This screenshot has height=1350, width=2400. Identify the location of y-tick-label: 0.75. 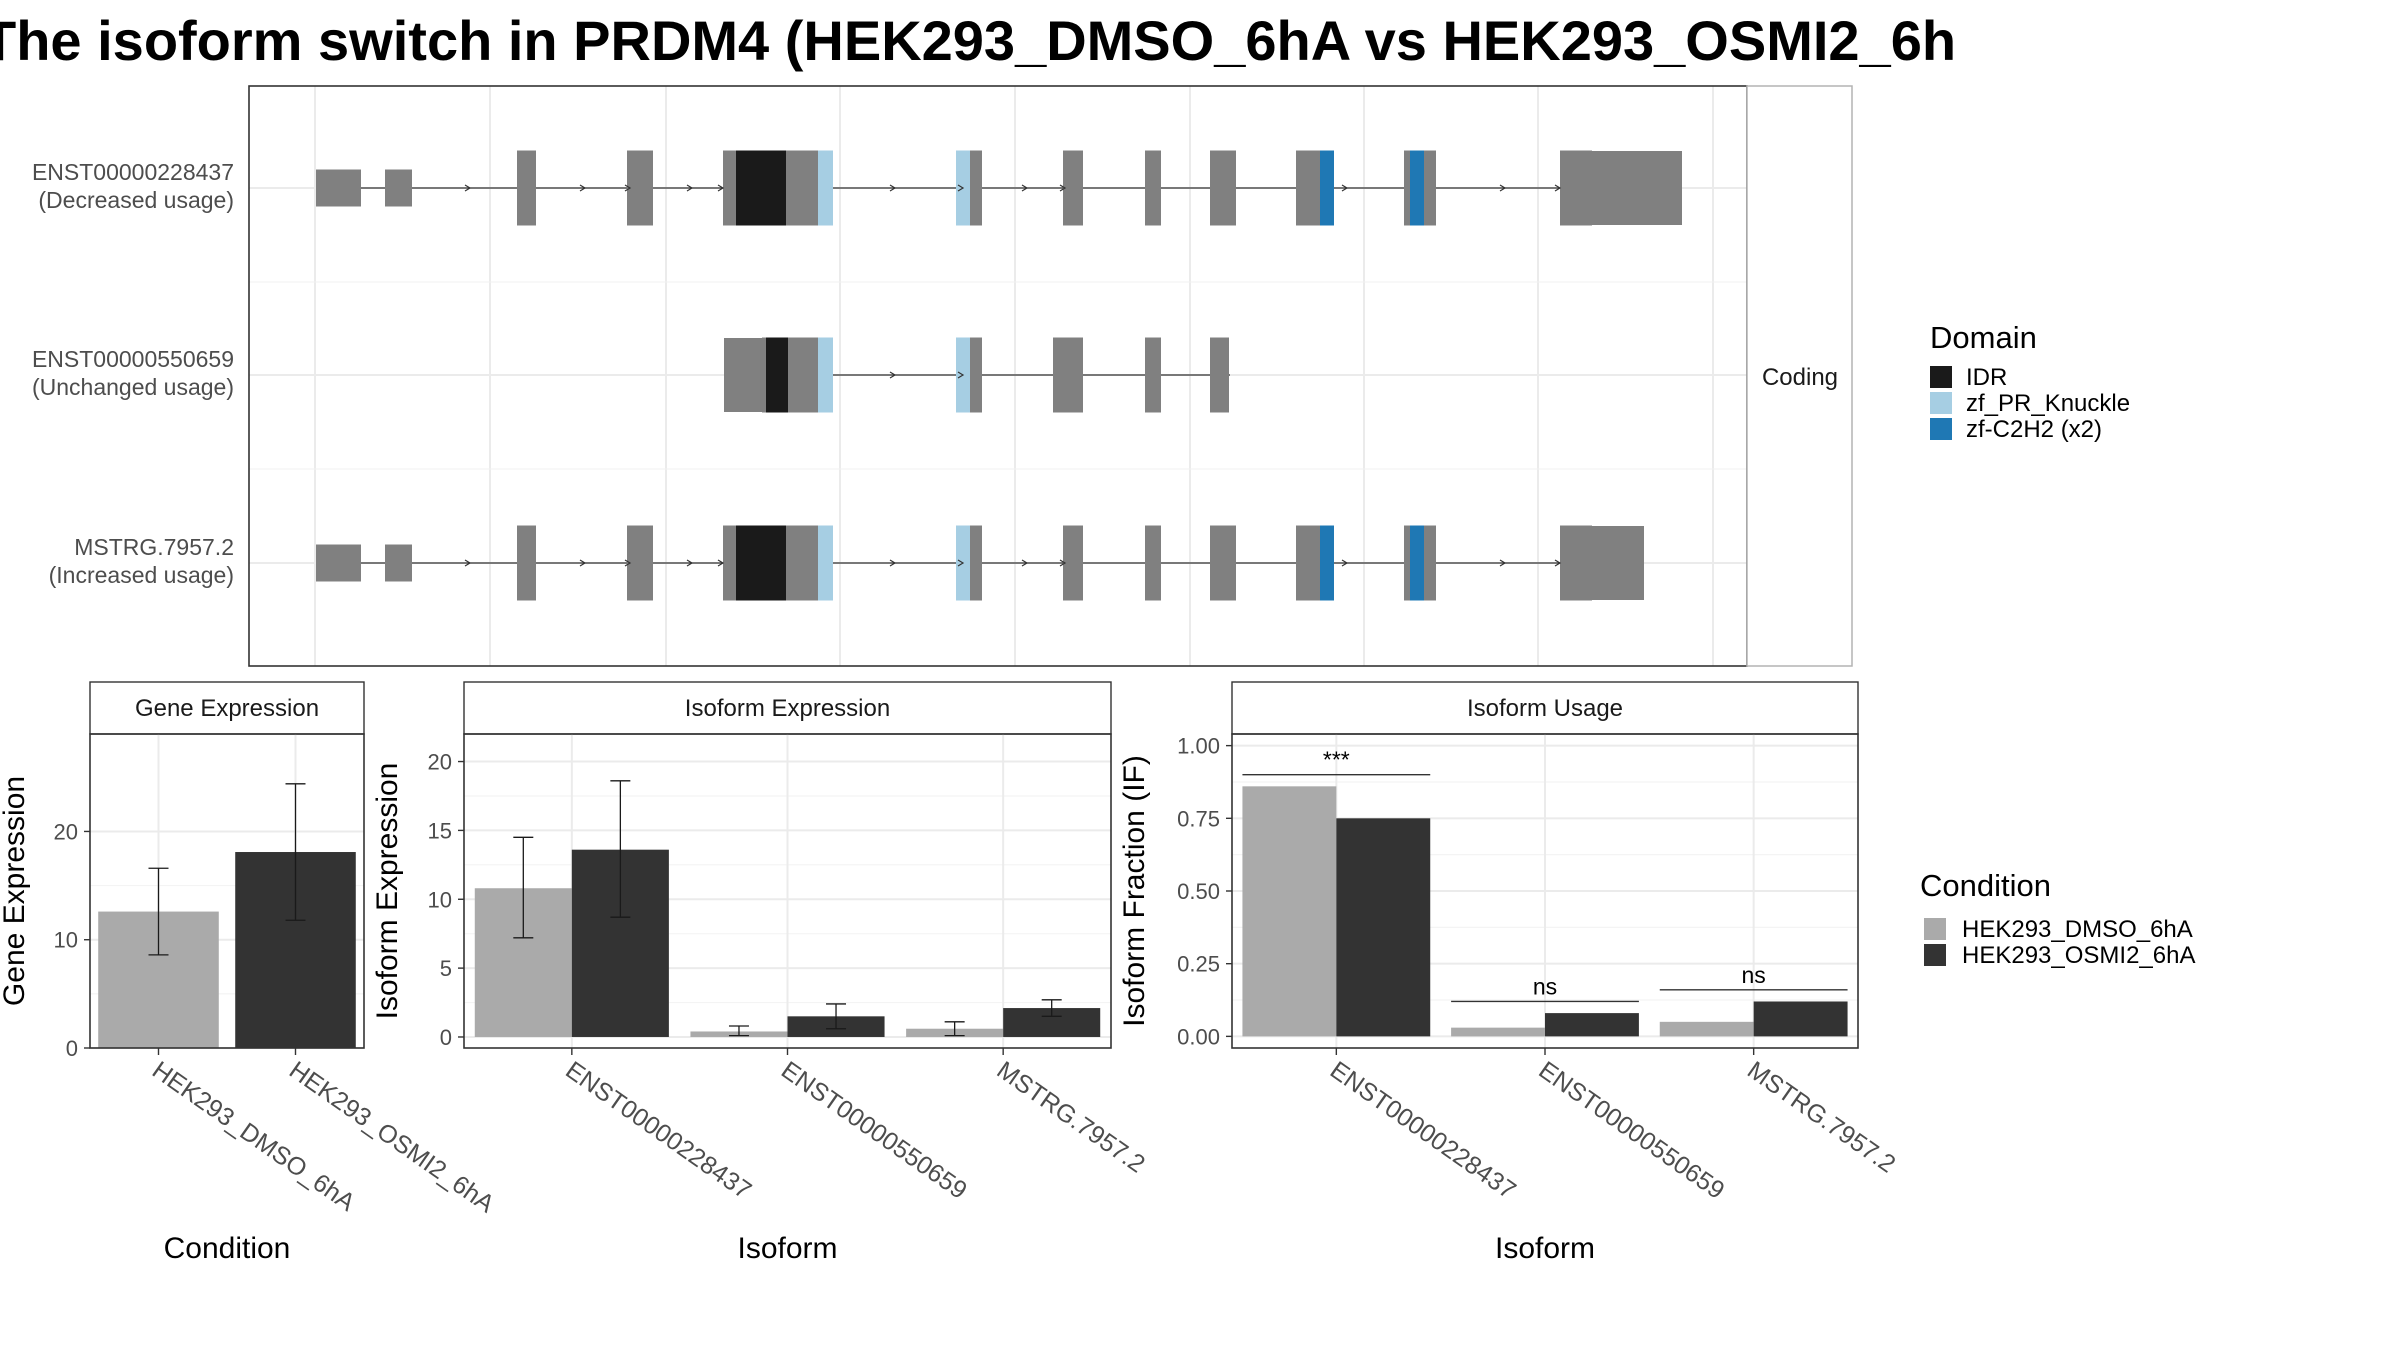
(1198, 818).